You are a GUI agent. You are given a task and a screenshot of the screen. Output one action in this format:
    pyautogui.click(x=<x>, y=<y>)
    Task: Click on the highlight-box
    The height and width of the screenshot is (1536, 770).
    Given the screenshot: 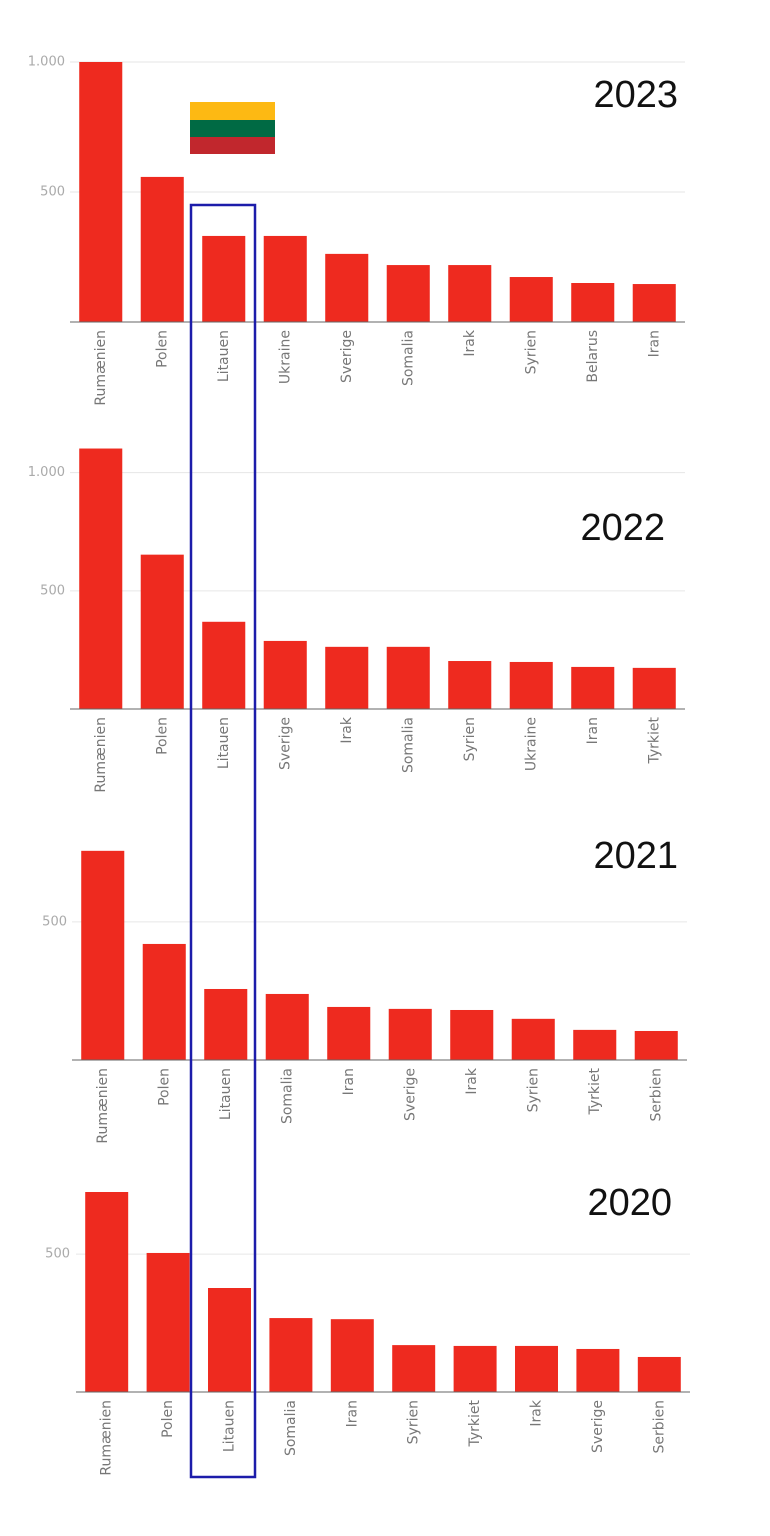 What is the action you would take?
    pyautogui.click(x=223, y=841)
    